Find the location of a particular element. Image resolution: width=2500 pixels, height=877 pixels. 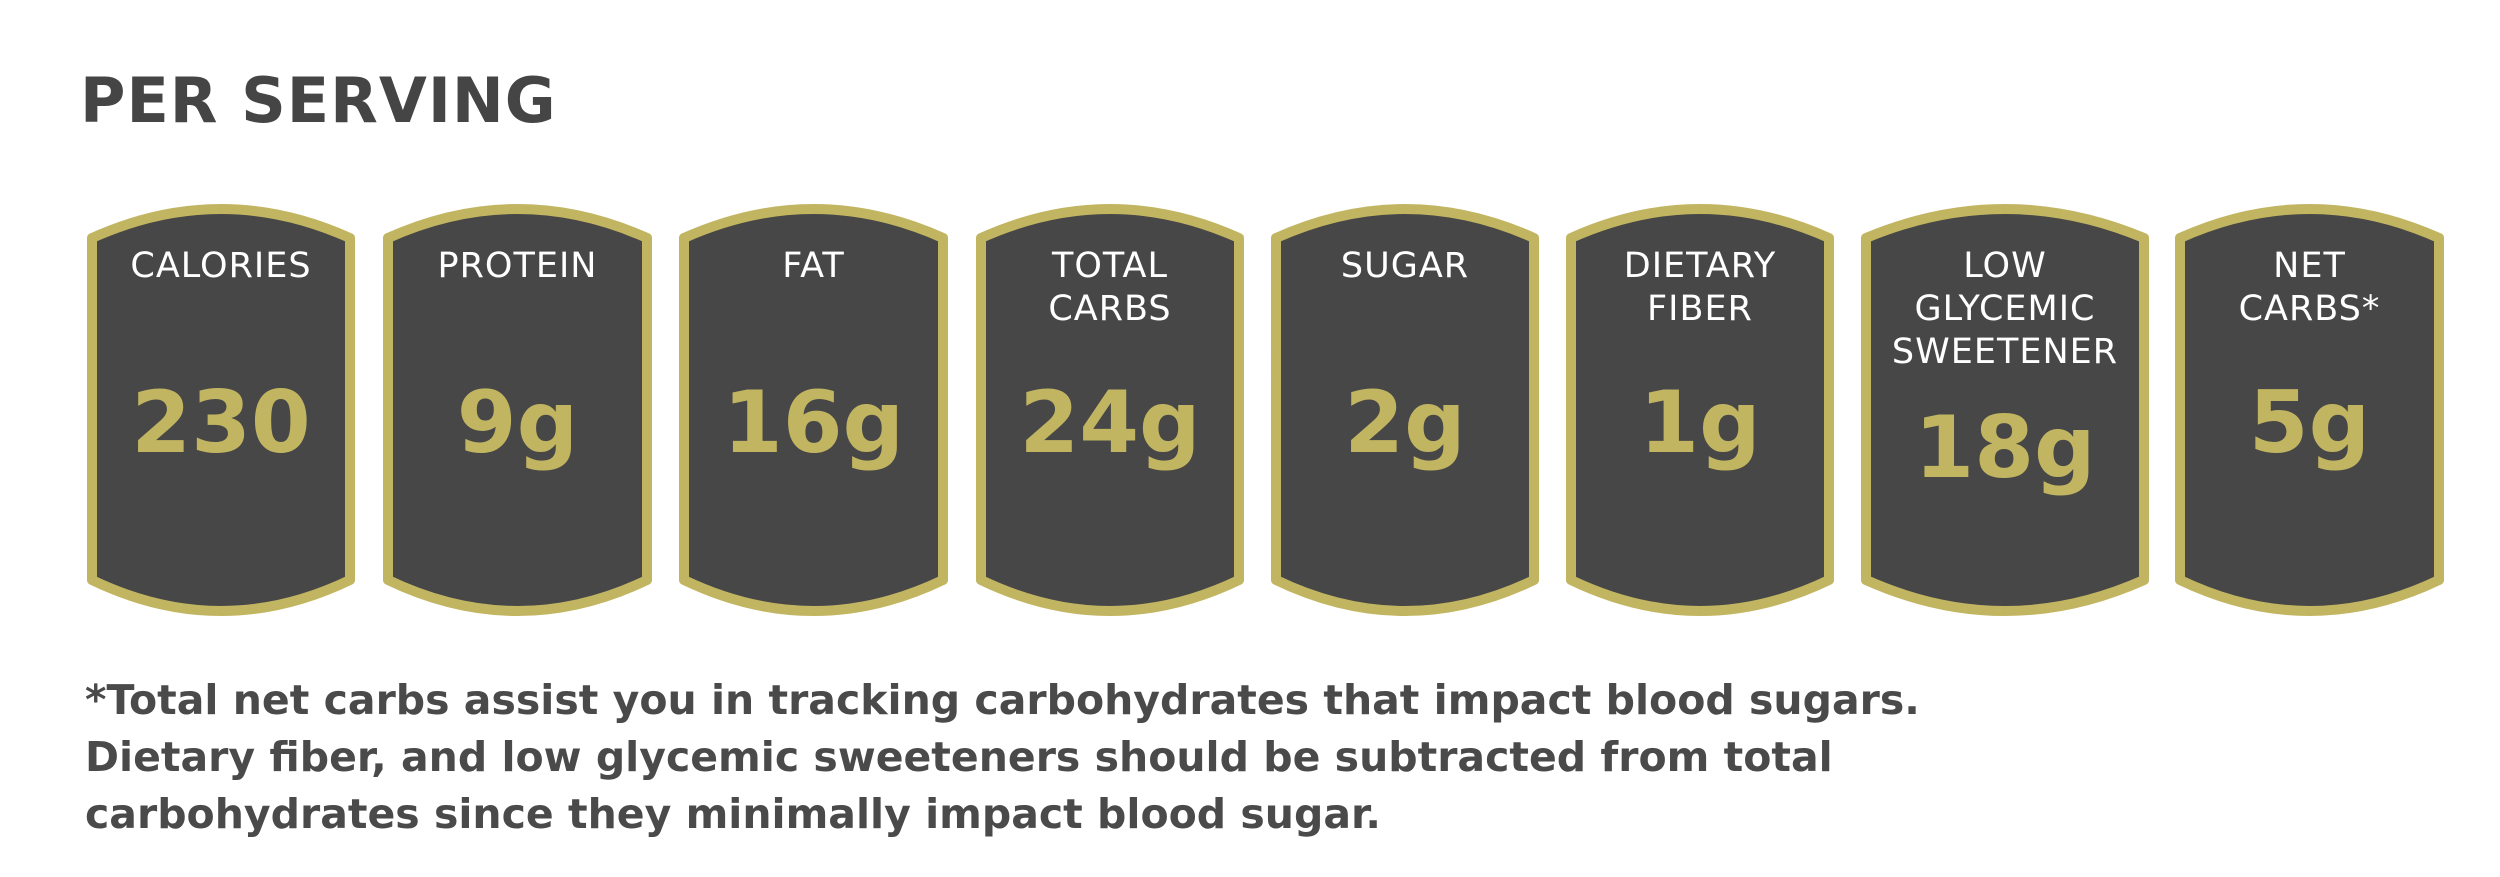

tile-value: 230 is located at coordinates (221, 423).